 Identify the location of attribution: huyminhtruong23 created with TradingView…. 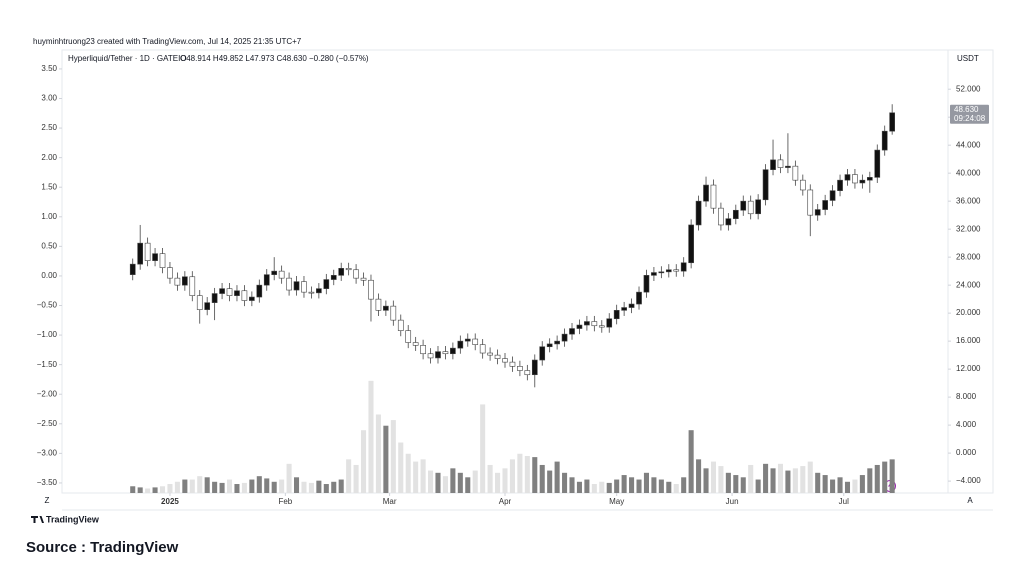
(167, 41).